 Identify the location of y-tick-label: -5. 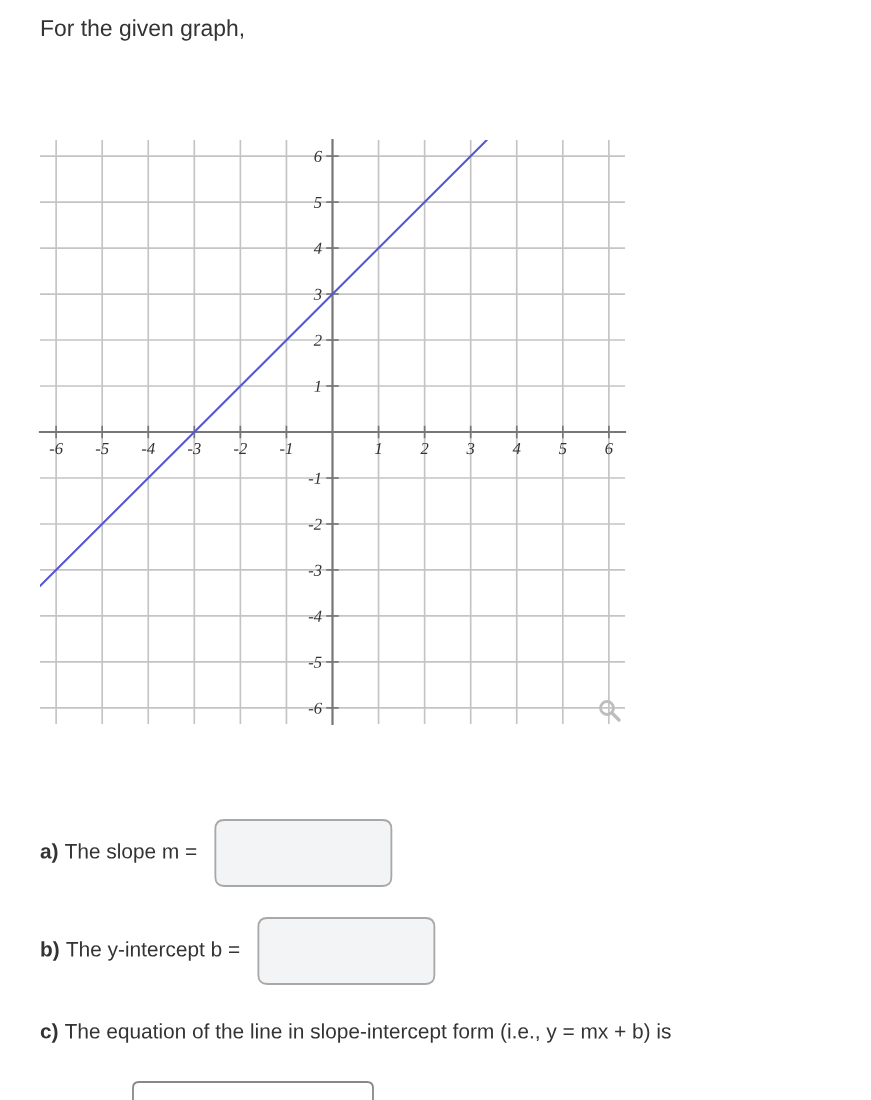
(315, 662).